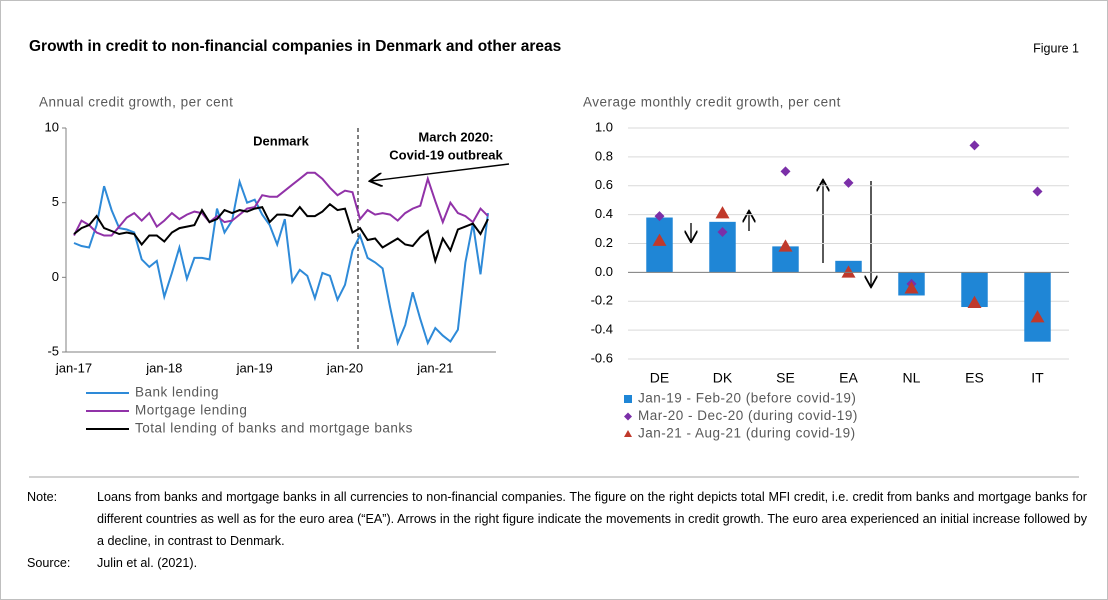 This screenshot has height=600, width=1108. I want to click on y-tick-label: 0.0, so click(604, 271).